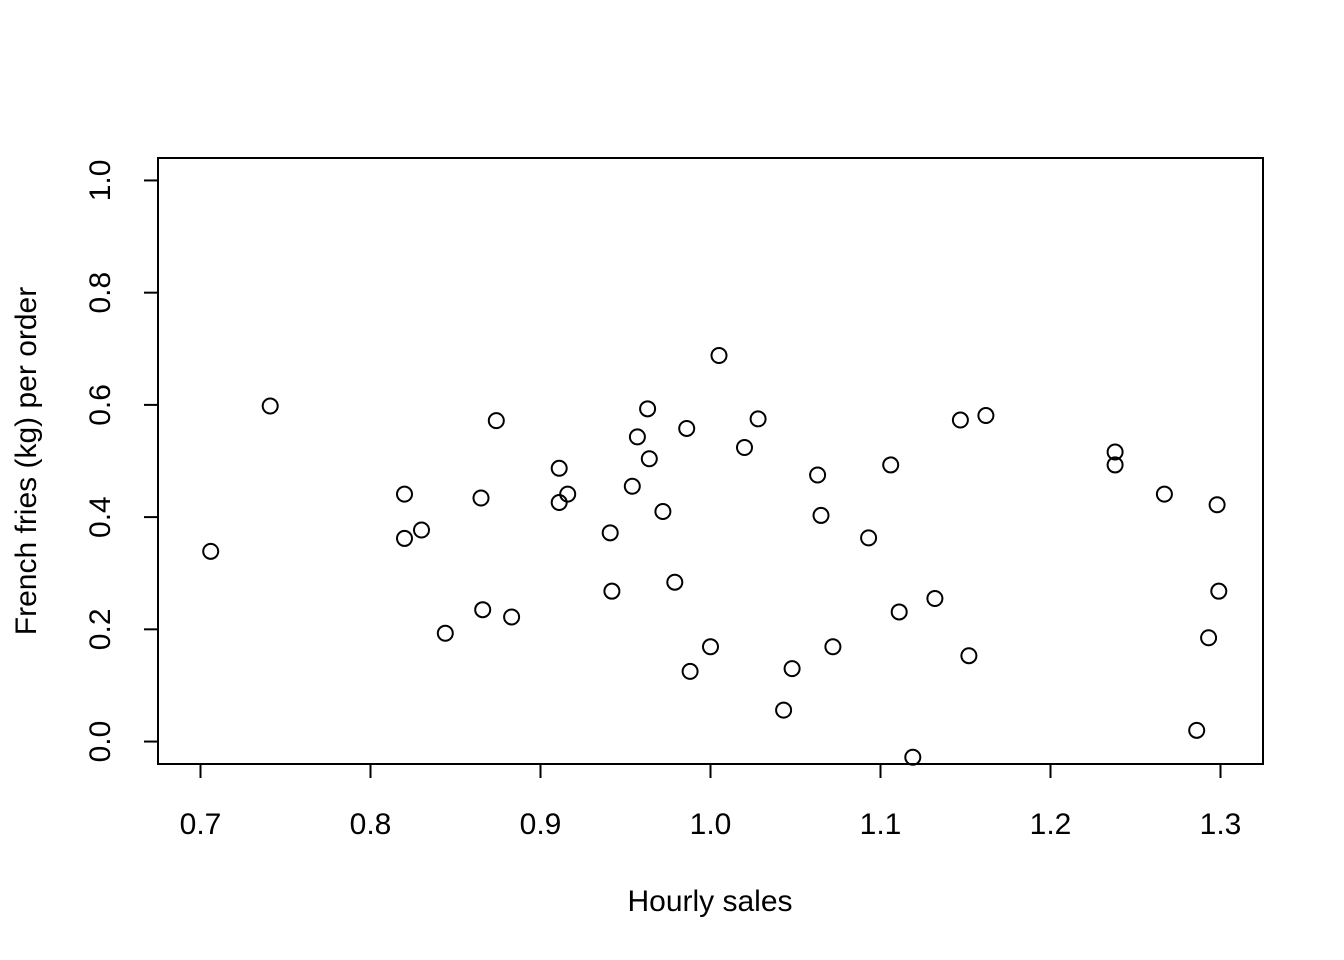 This screenshot has width=1344, height=960. Describe the element at coordinates (371, 824) in the screenshot. I see `x-tick-label: 0.8` at that location.